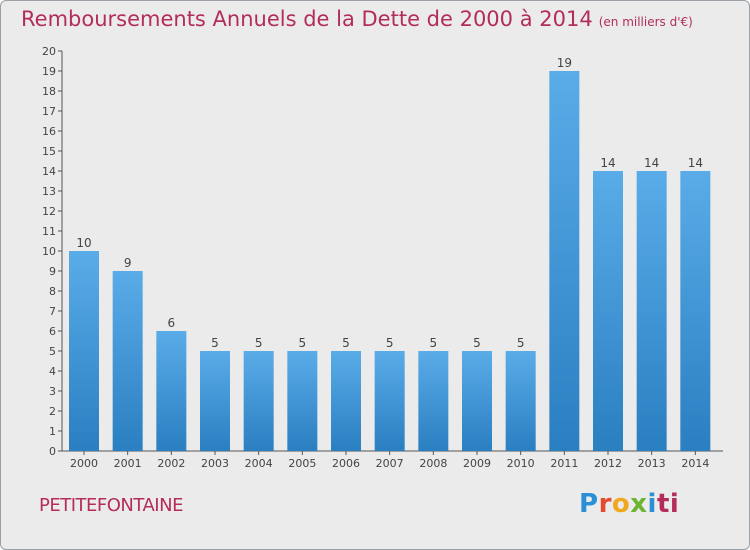 This screenshot has width=750, height=550. Describe the element at coordinates (49, 111) in the screenshot. I see `y-tick-label: 17` at that location.